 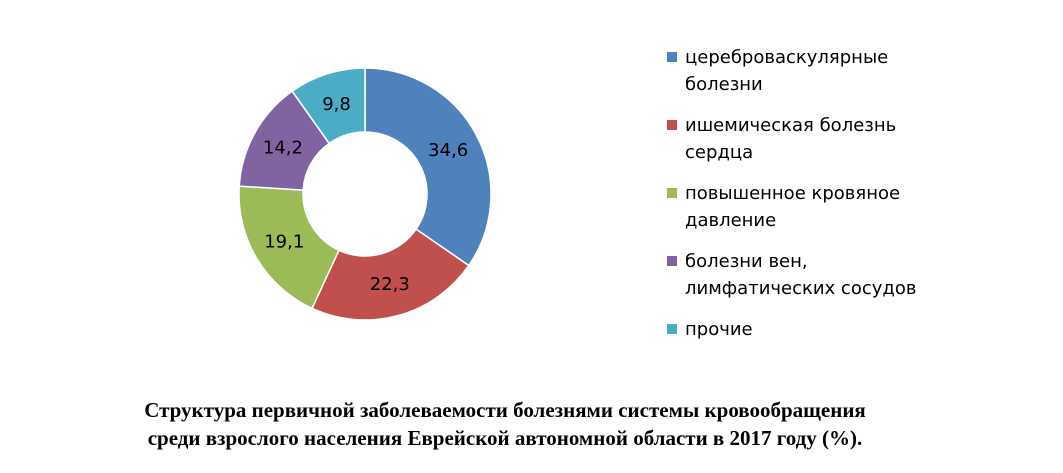 What do you see at coordinates (284, 242) in the screenshot?
I see `data-label-hypertension: 19,1` at bounding box center [284, 242].